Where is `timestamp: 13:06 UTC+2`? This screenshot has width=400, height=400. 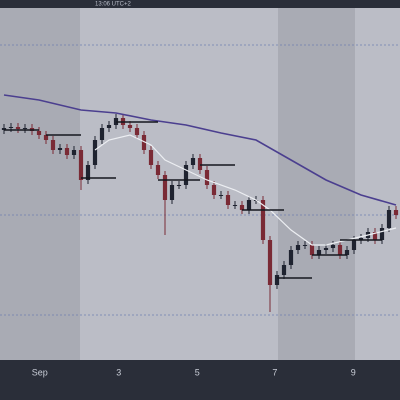 timestamp: 13:06 UTC+2 is located at coordinates (113, 5).